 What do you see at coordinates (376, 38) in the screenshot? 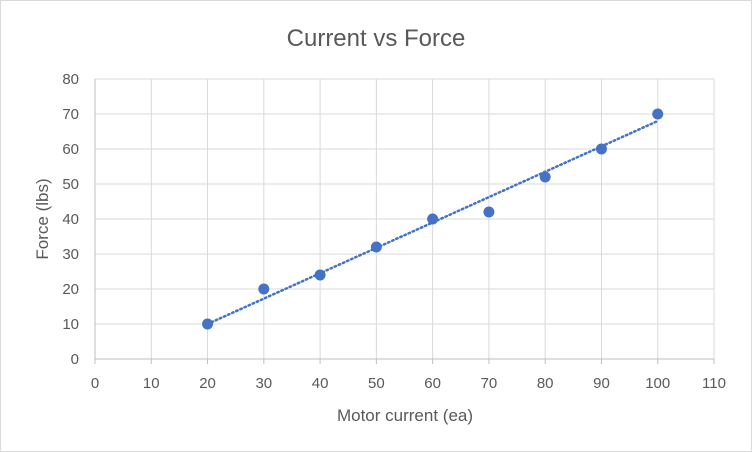
I see `chart-title: Current vs Force` at bounding box center [376, 38].